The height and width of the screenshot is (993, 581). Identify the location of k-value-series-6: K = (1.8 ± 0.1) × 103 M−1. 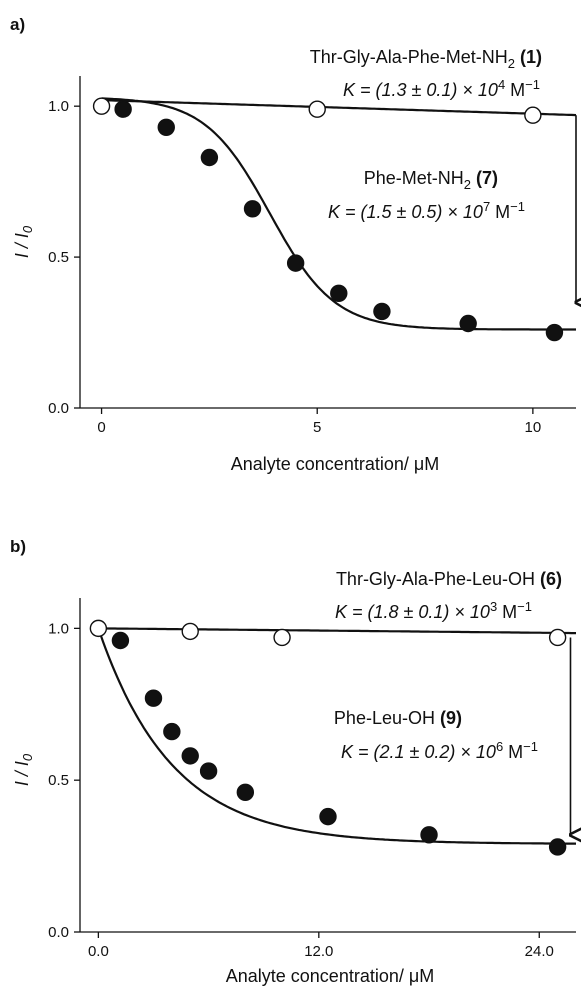
(433, 610).